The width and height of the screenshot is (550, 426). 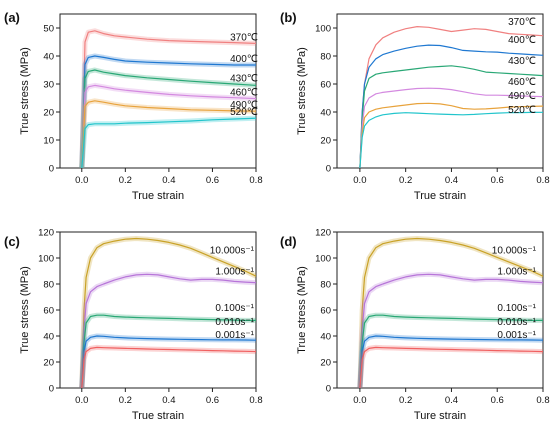 I want to click on y-tick-label: 50, so click(x=48, y=29).